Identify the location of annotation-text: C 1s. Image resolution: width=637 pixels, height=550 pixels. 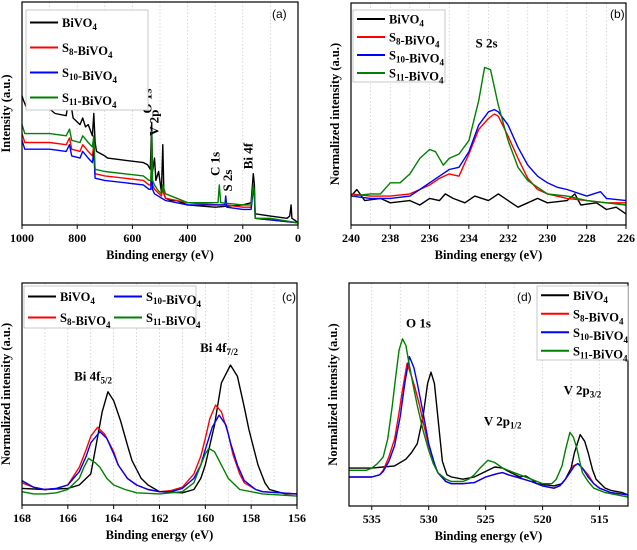
(214, 164).